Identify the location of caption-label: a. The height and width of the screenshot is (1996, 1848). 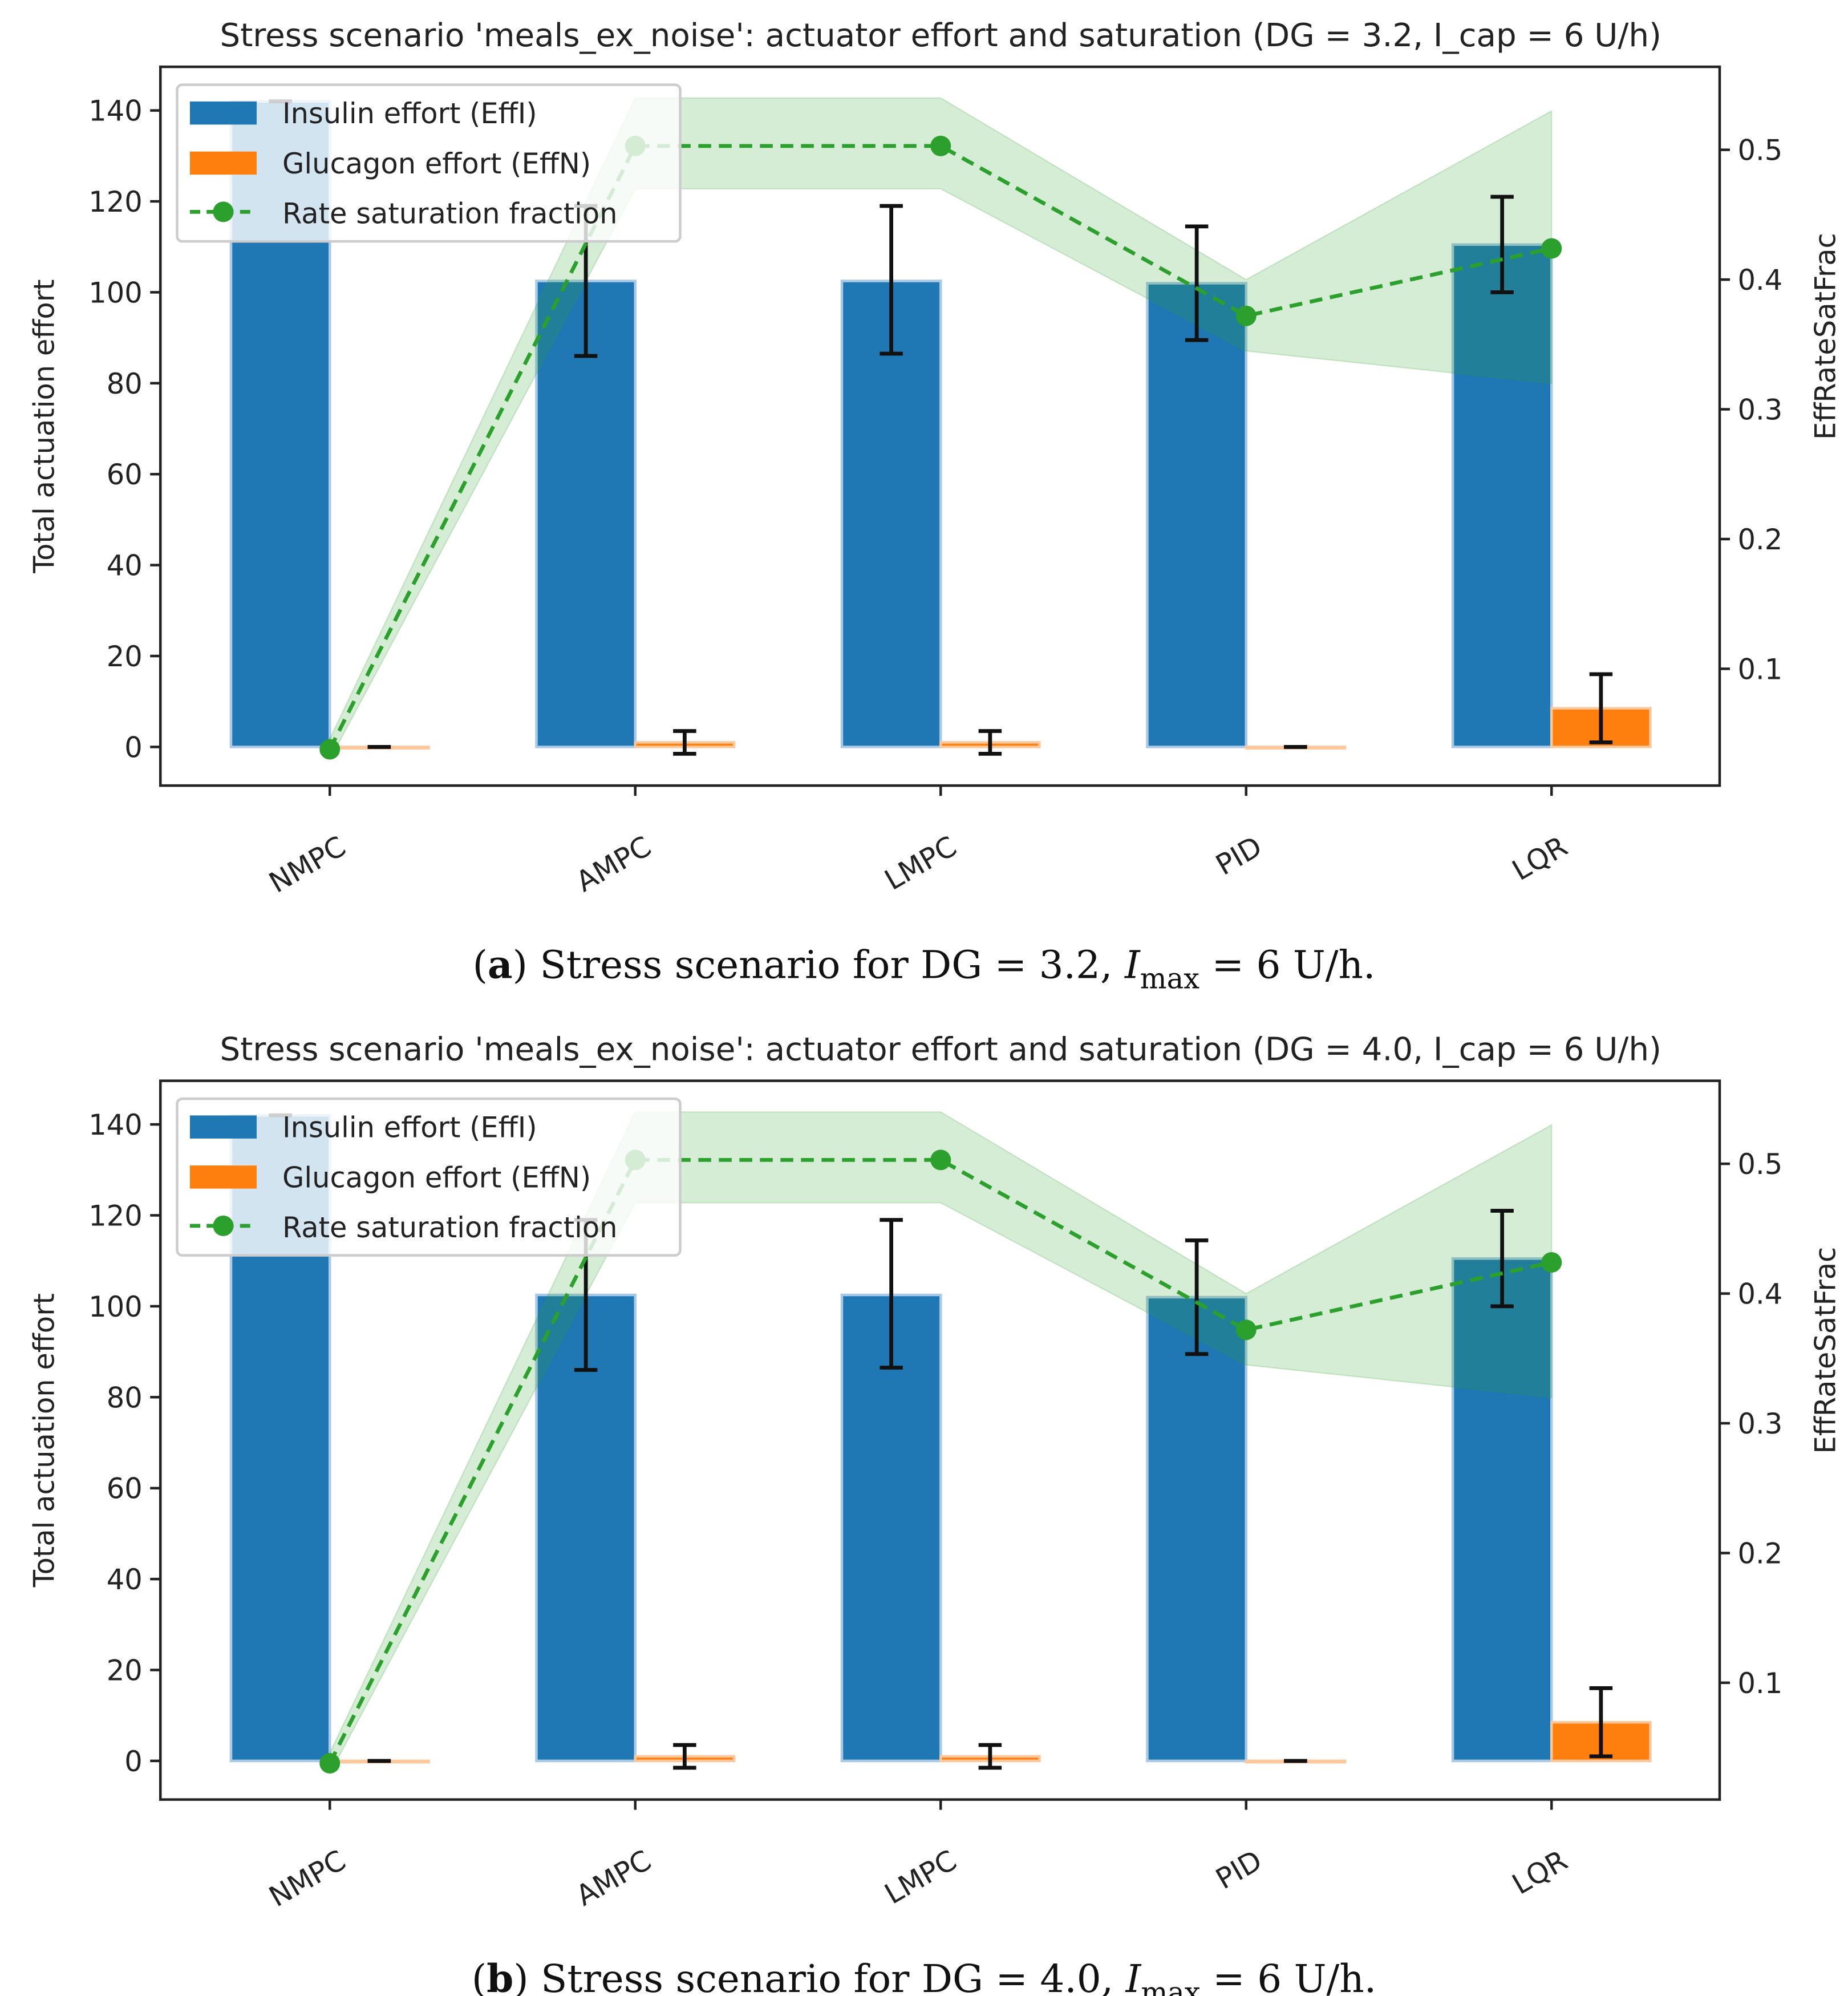
(501, 964).